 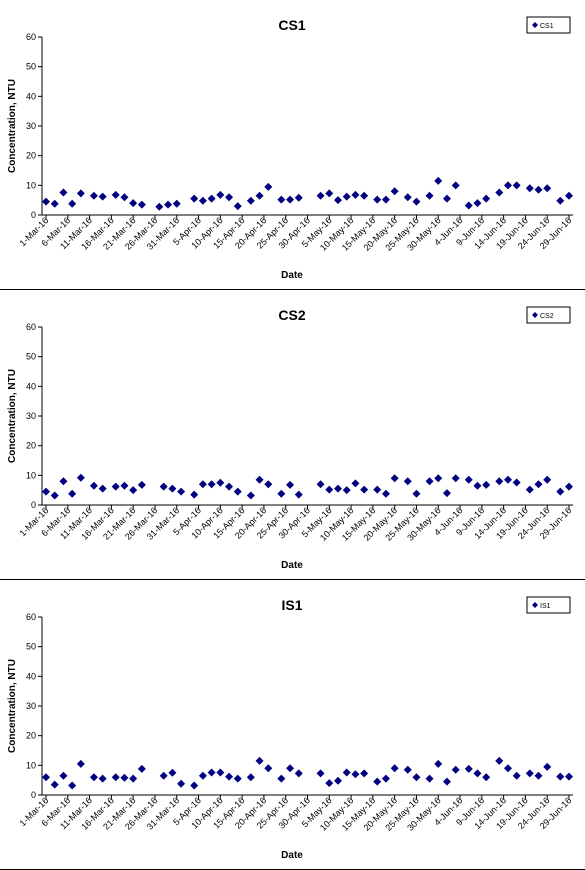 I want to click on chart-title: CS1, so click(x=291, y=25).